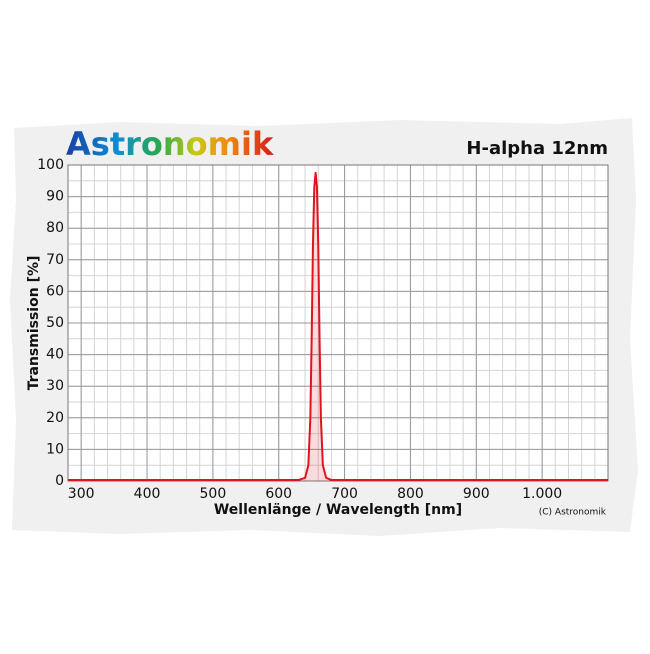 This screenshot has height=654, width=650. I want to click on y-axis-label: Transmission [%], so click(34, 323).